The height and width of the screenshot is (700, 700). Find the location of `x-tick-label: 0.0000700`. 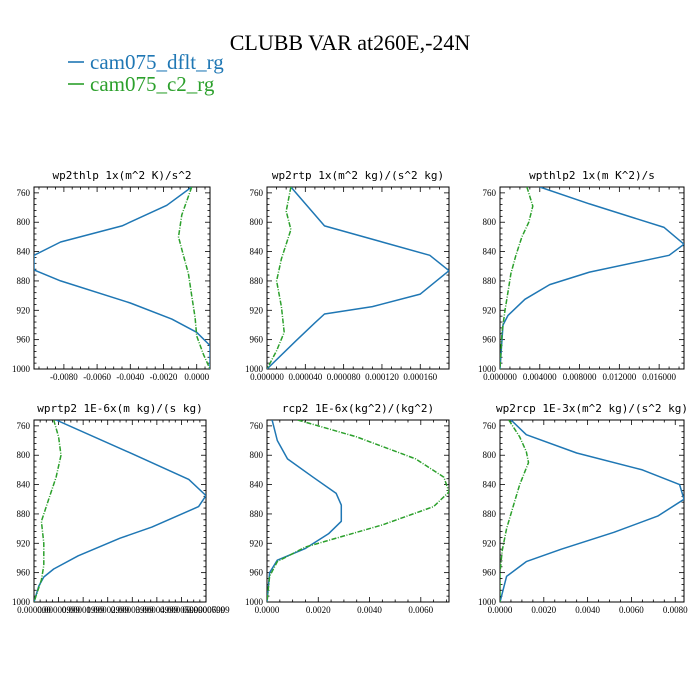

x-tick-label: 0.0000700 is located at coordinates (206, 610).